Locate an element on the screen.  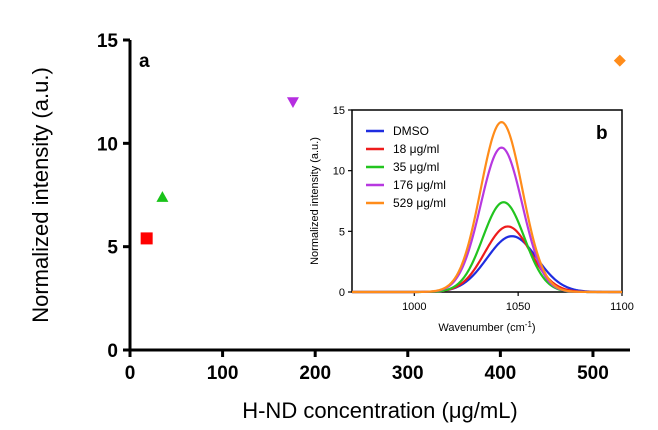
inset-y-tick-label: 15 is located at coordinates (339, 111).